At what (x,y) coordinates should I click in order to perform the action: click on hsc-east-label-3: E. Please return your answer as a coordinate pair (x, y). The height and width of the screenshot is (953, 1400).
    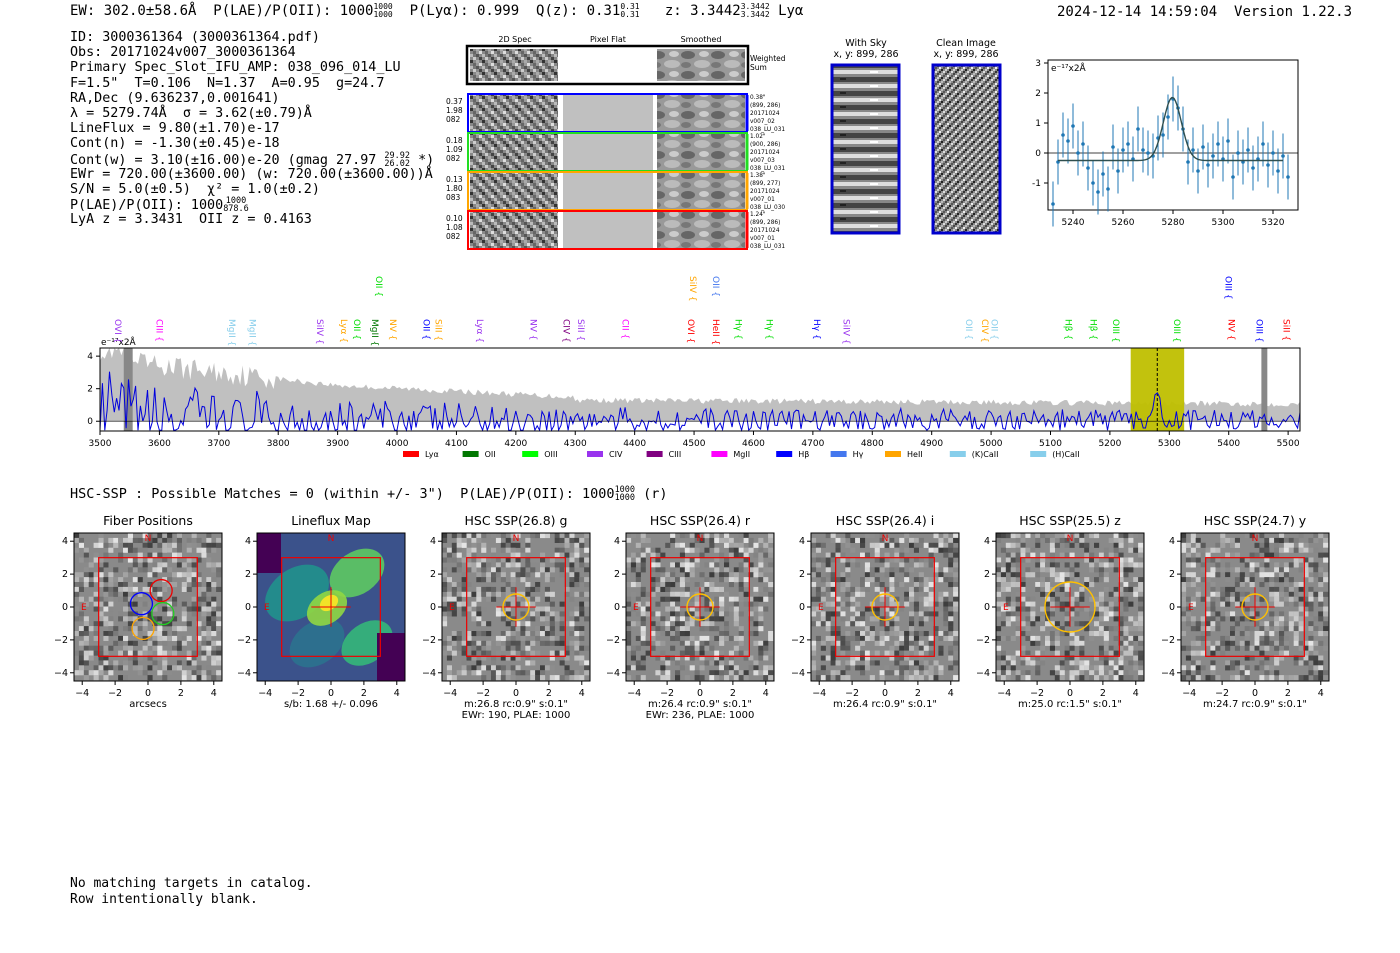
    Looking at the image, I should click on (636, 608).